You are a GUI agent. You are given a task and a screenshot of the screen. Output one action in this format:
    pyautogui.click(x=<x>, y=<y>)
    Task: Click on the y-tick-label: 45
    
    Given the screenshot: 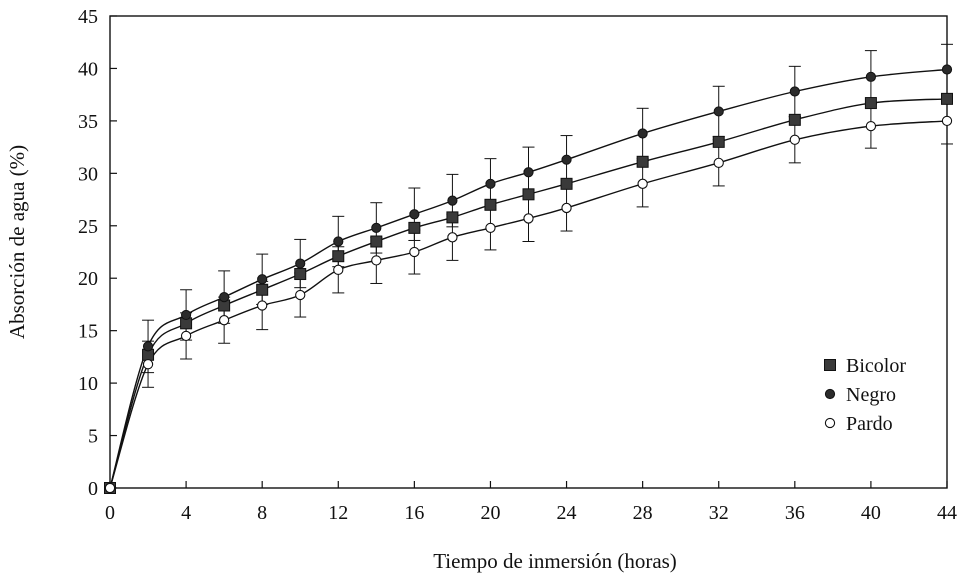 What is the action you would take?
    pyautogui.click(x=88, y=17)
    